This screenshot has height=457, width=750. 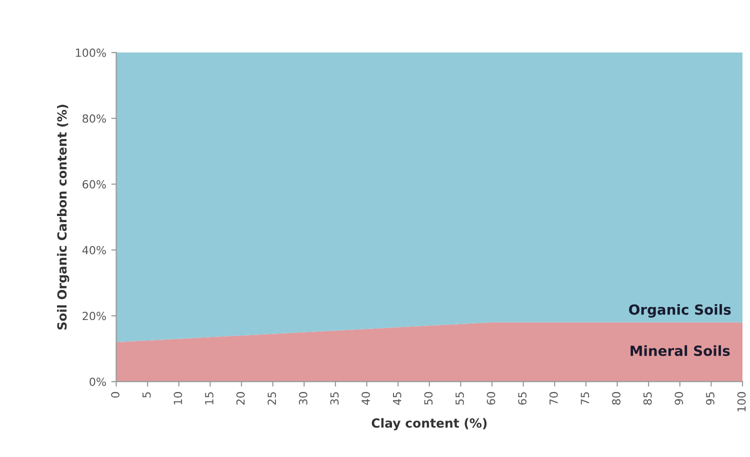 What do you see at coordinates (680, 311) in the screenshot?
I see `series-label: Organic Soils` at bounding box center [680, 311].